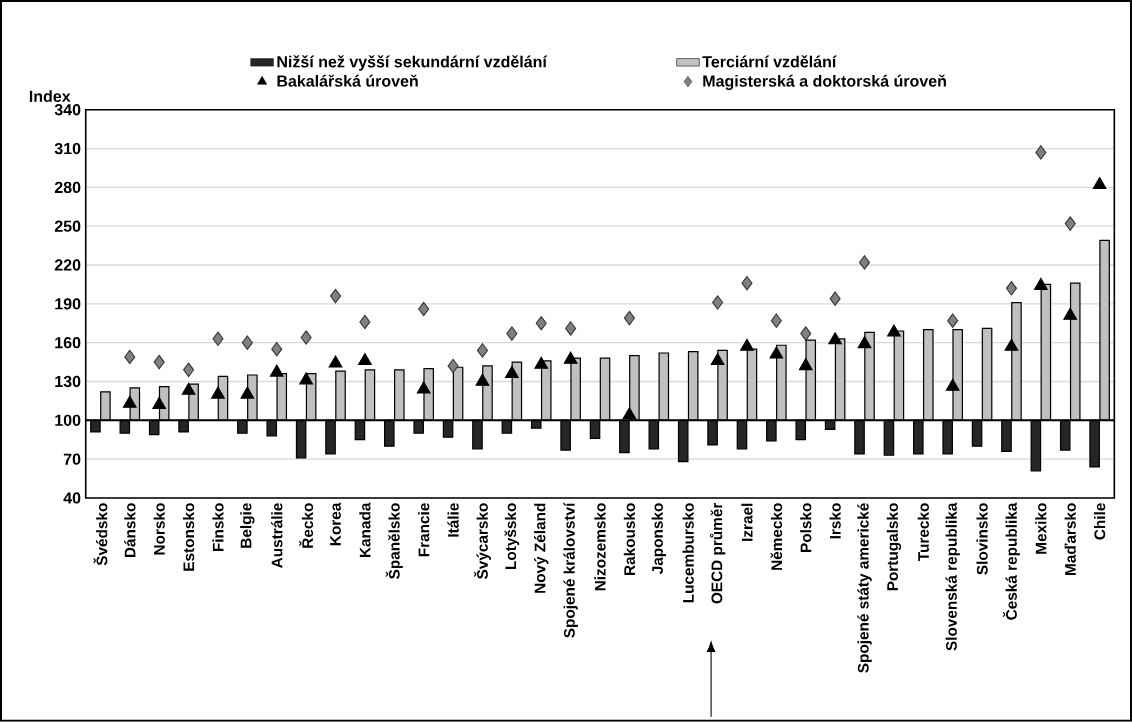  What do you see at coordinates (394, 541) in the screenshot?
I see `x-tick-label: Španělsko` at bounding box center [394, 541].